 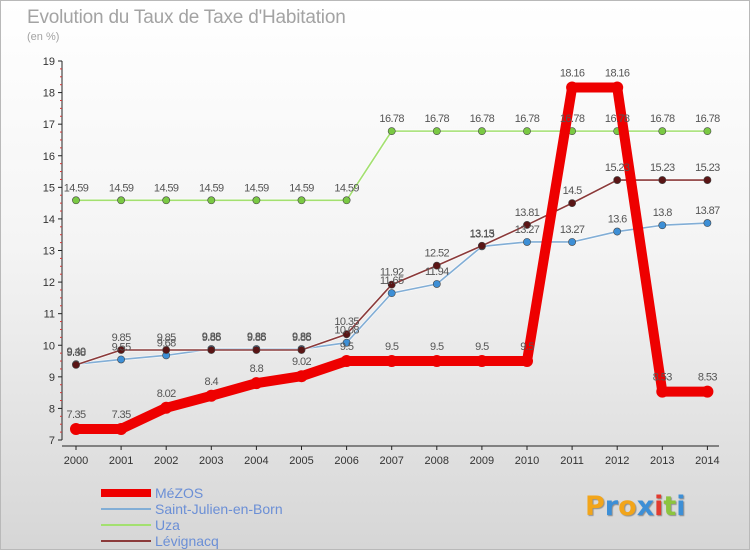 What do you see at coordinates (167, 525) in the screenshot?
I see `legend-label: Uza` at bounding box center [167, 525].